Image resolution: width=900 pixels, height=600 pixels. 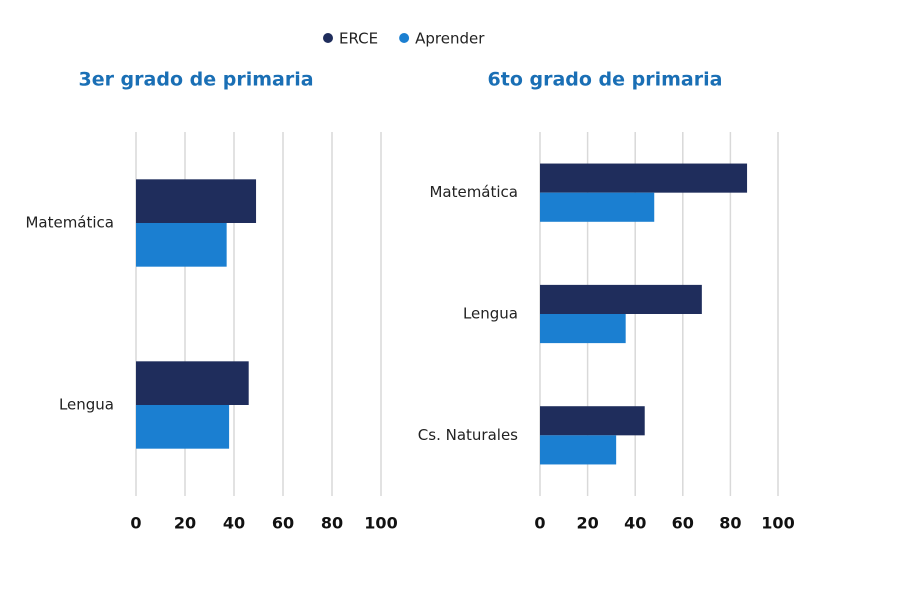 What do you see at coordinates (358, 39) in the screenshot?
I see `legend-label: ERCE` at bounding box center [358, 39].